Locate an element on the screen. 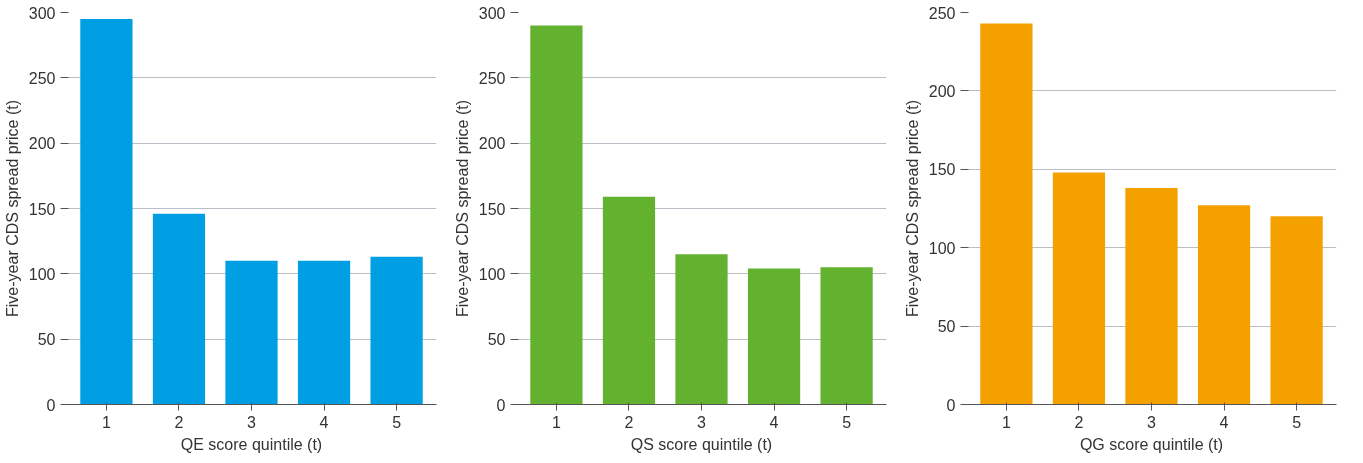 This screenshot has height=463, width=1363. x-axis-title: QE score quintile (t) is located at coordinates (251, 444).